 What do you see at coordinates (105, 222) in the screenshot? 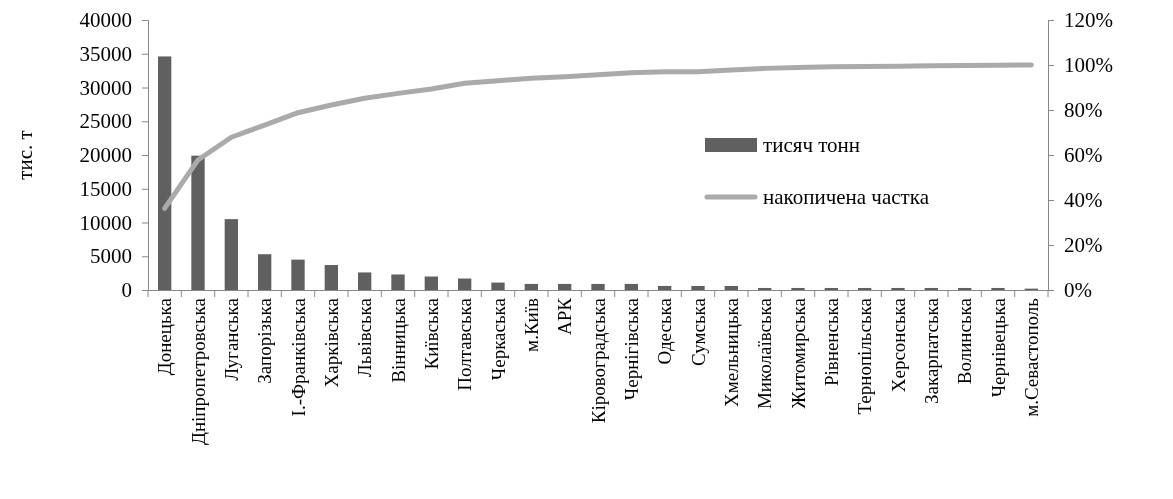
I see `y-tick-label: 10000` at bounding box center [105, 222].